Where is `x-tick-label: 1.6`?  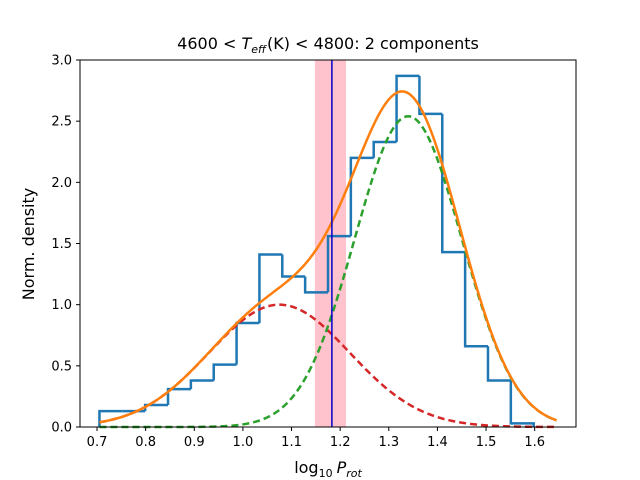 x-tick-label: 1.6 is located at coordinates (534, 442).